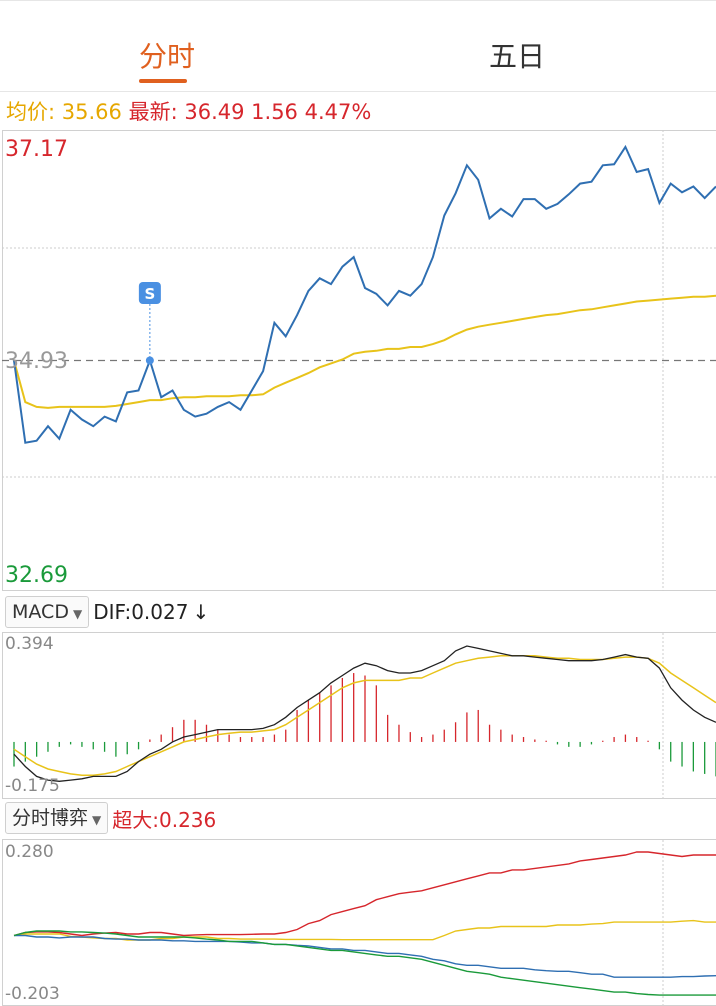  I want to click on price-change-percent: 4.47%, so click(338, 112).